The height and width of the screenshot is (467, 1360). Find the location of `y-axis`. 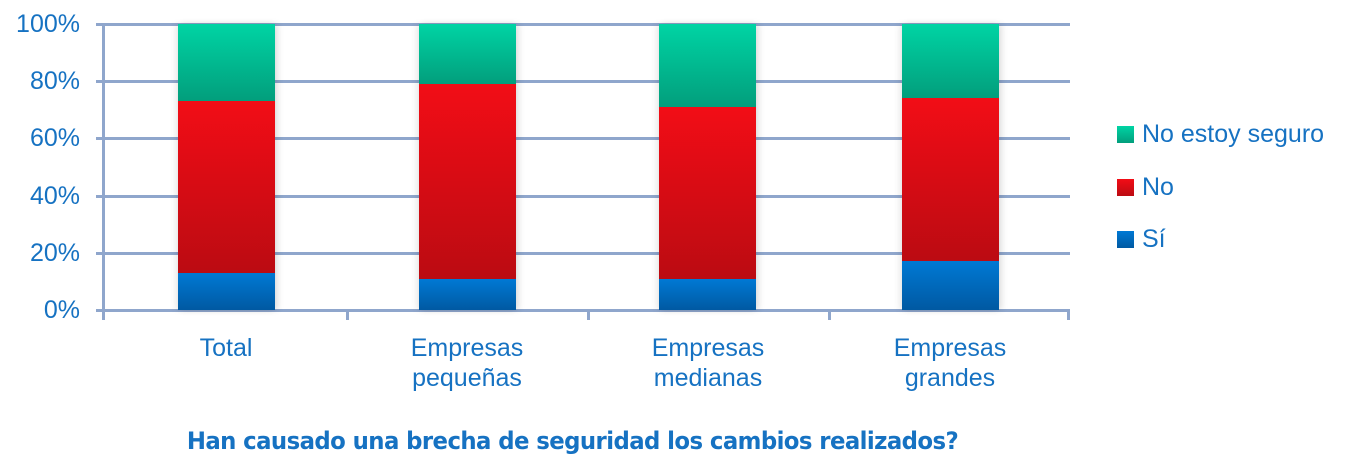

y-axis is located at coordinates (103, 172).